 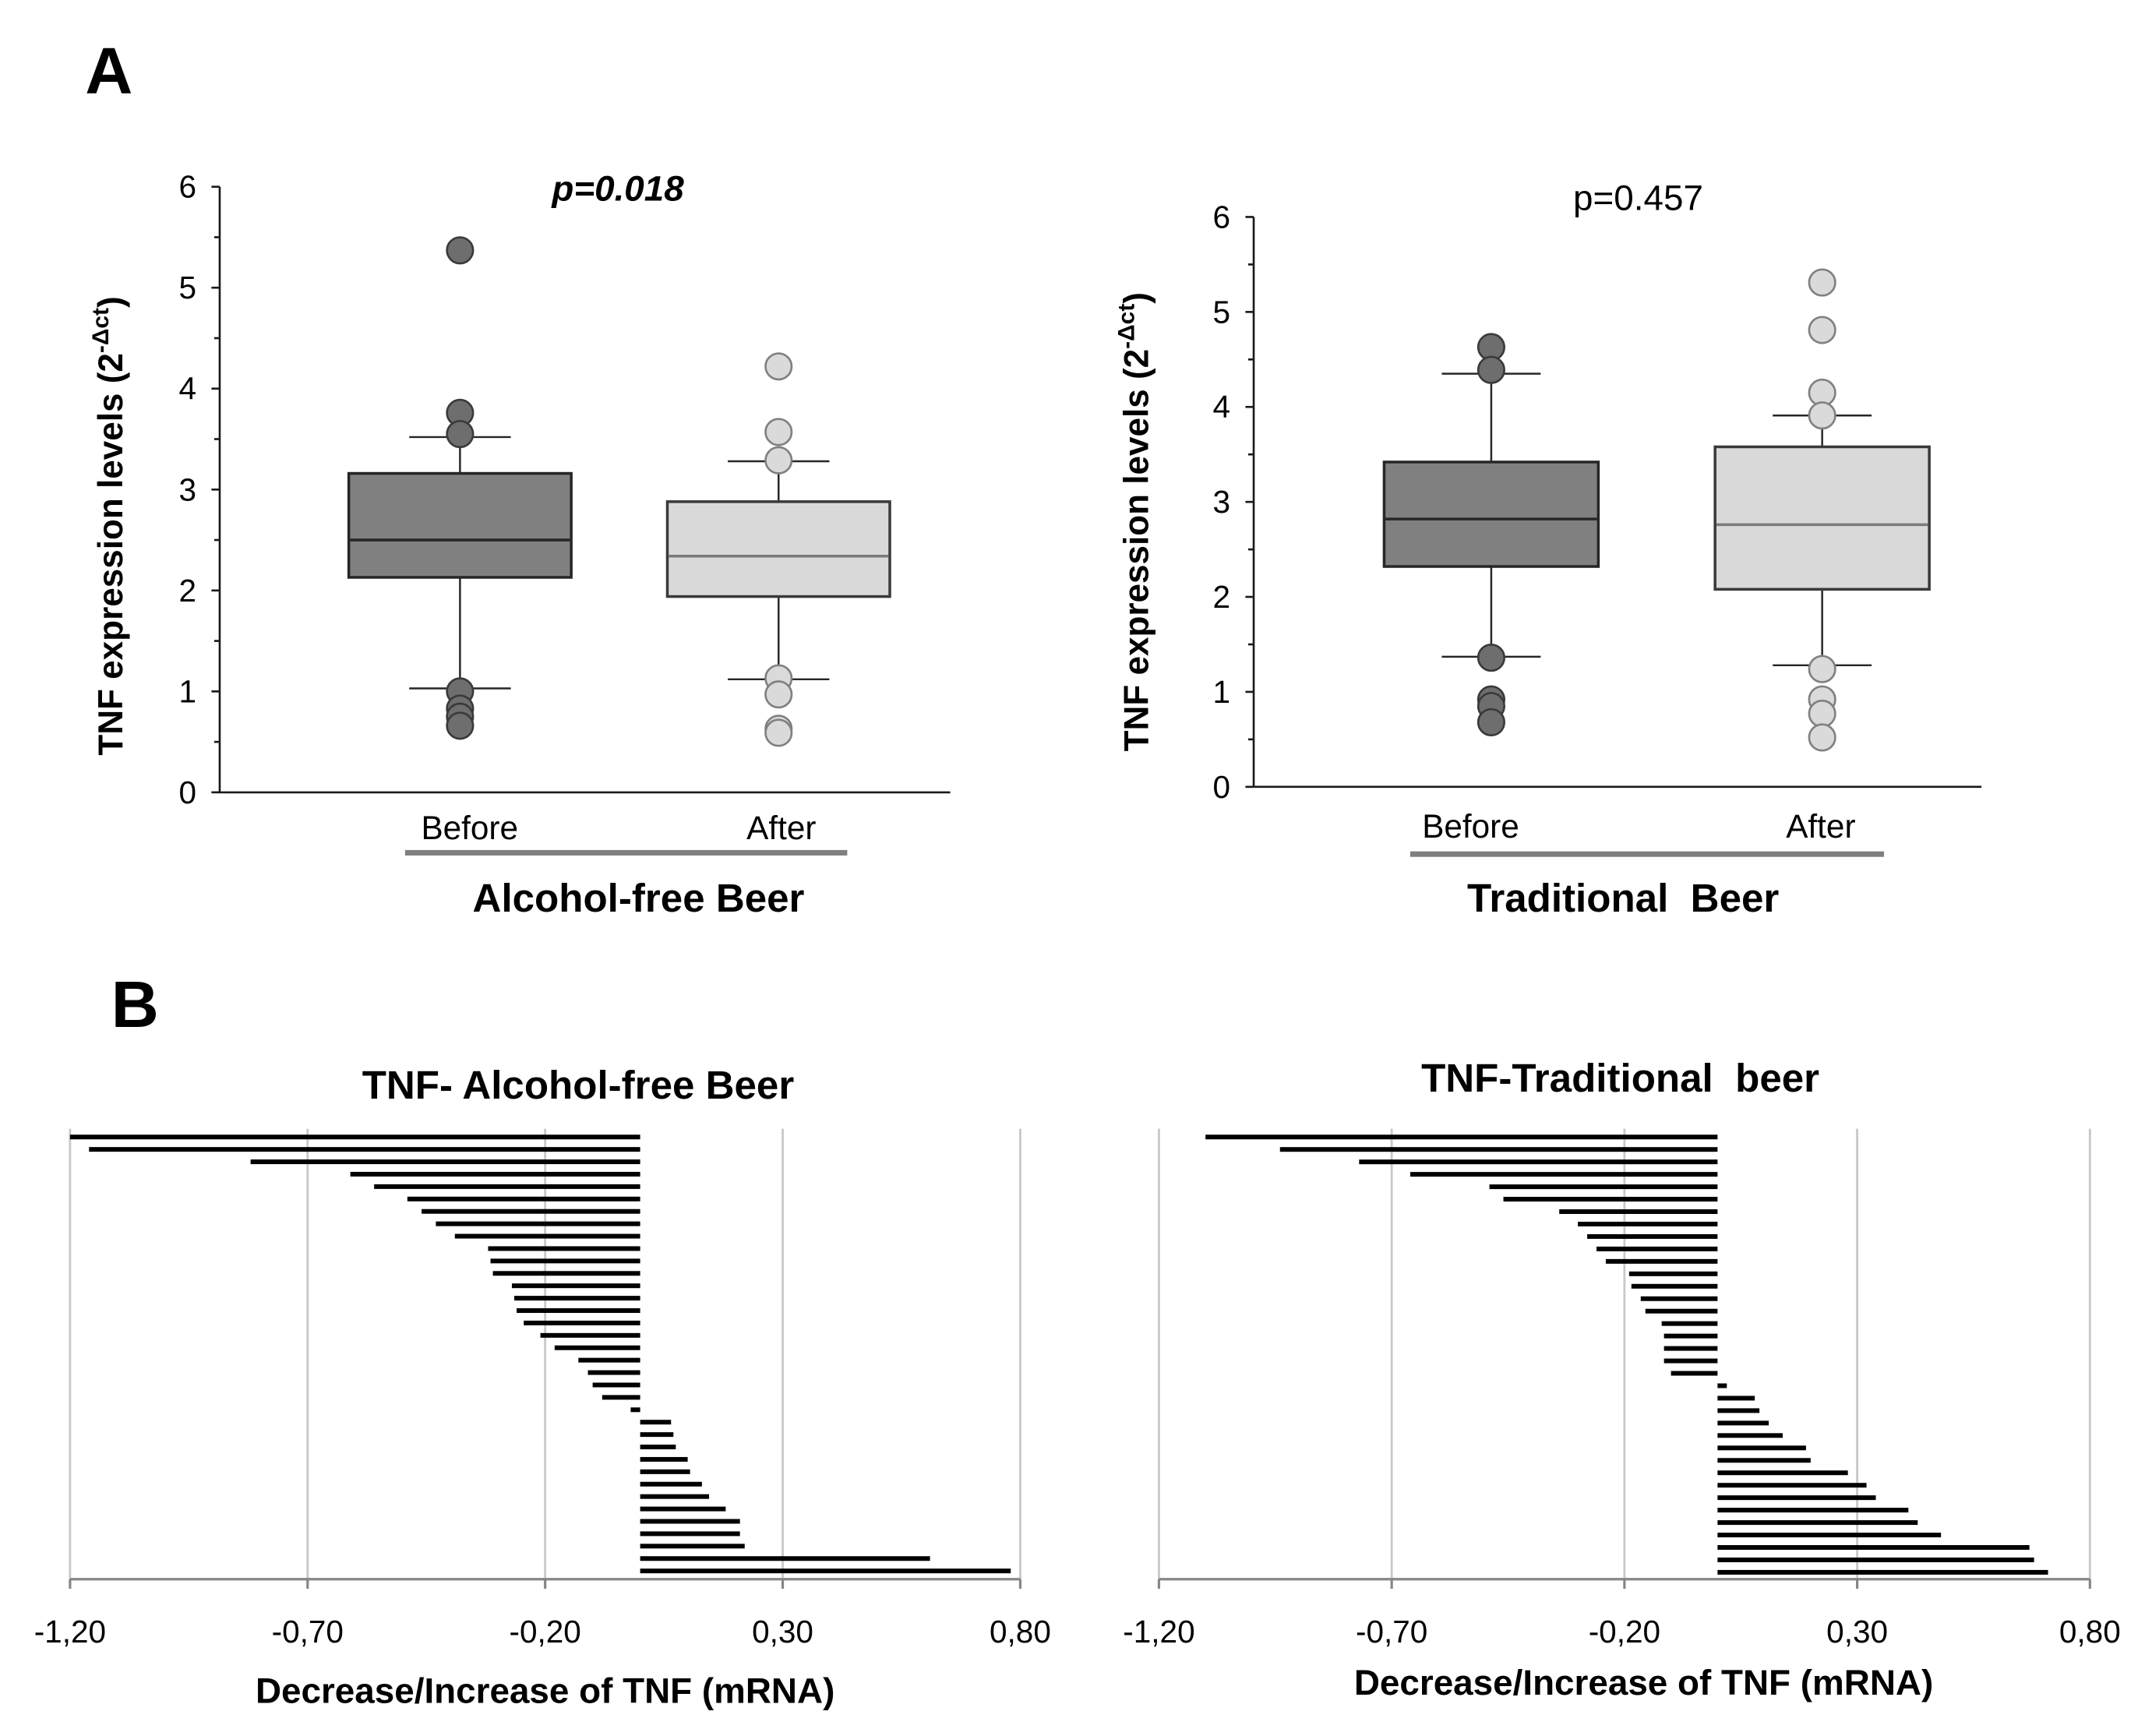 What do you see at coordinates (1857, 1632) in the screenshot?
I see `x-tick-label: 0,30` at bounding box center [1857, 1632].